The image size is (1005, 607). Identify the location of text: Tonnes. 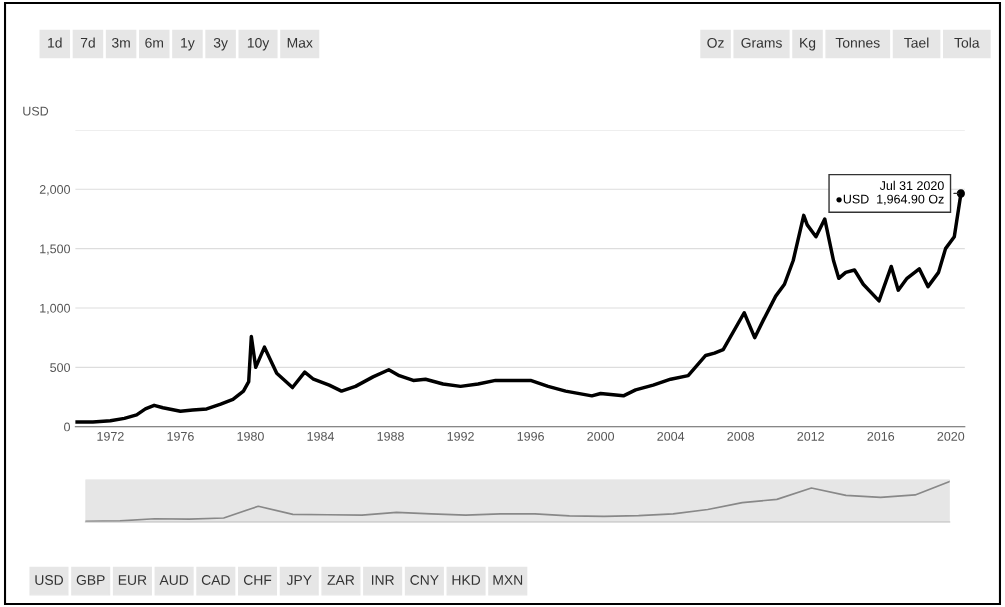
(857, 43).